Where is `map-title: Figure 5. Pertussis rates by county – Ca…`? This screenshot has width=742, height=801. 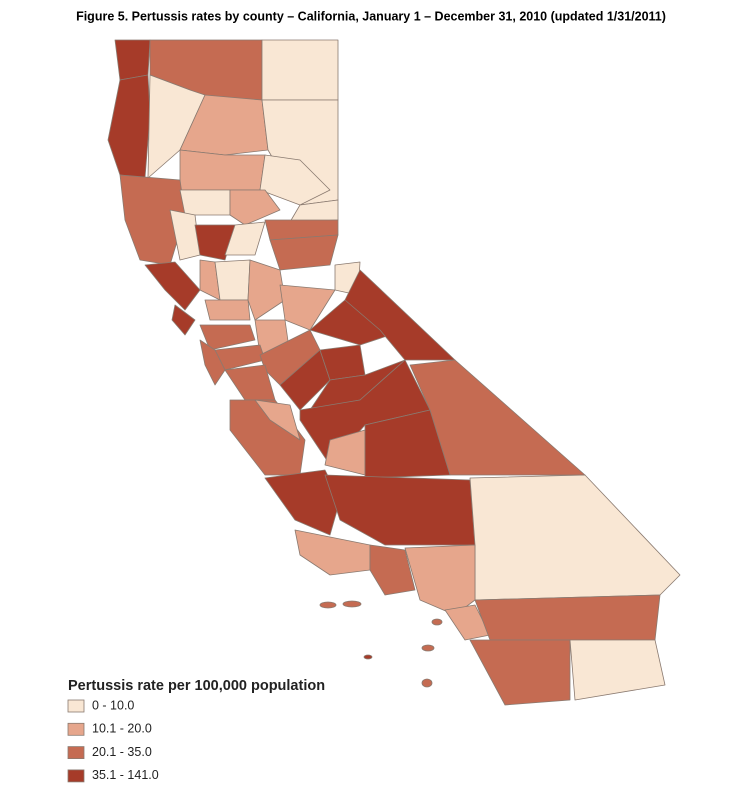 map-title: Figure 5. Pertussis rates by county – Ca… is located at coordinates (371, 16).